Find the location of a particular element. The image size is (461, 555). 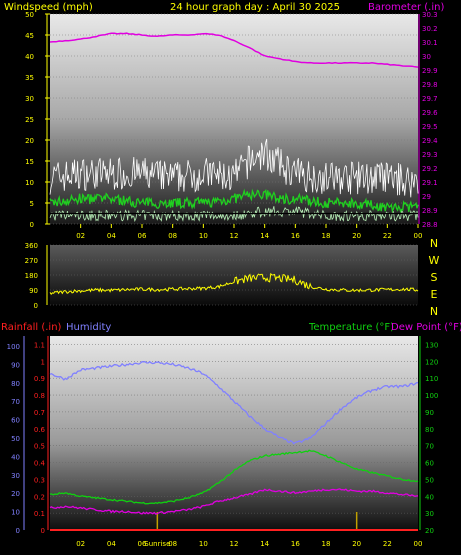

barometer-tick-label: 30.2 is located at coordinates (430, 29).